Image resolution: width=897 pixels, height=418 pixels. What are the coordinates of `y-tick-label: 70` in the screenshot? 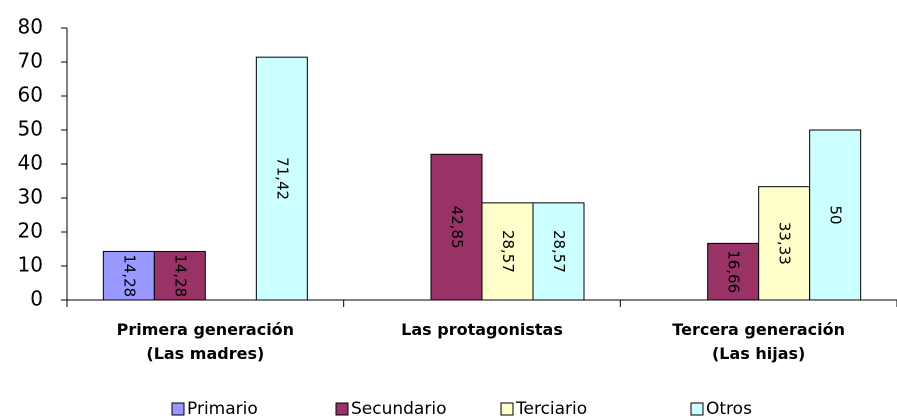 It's located at (30, 61).